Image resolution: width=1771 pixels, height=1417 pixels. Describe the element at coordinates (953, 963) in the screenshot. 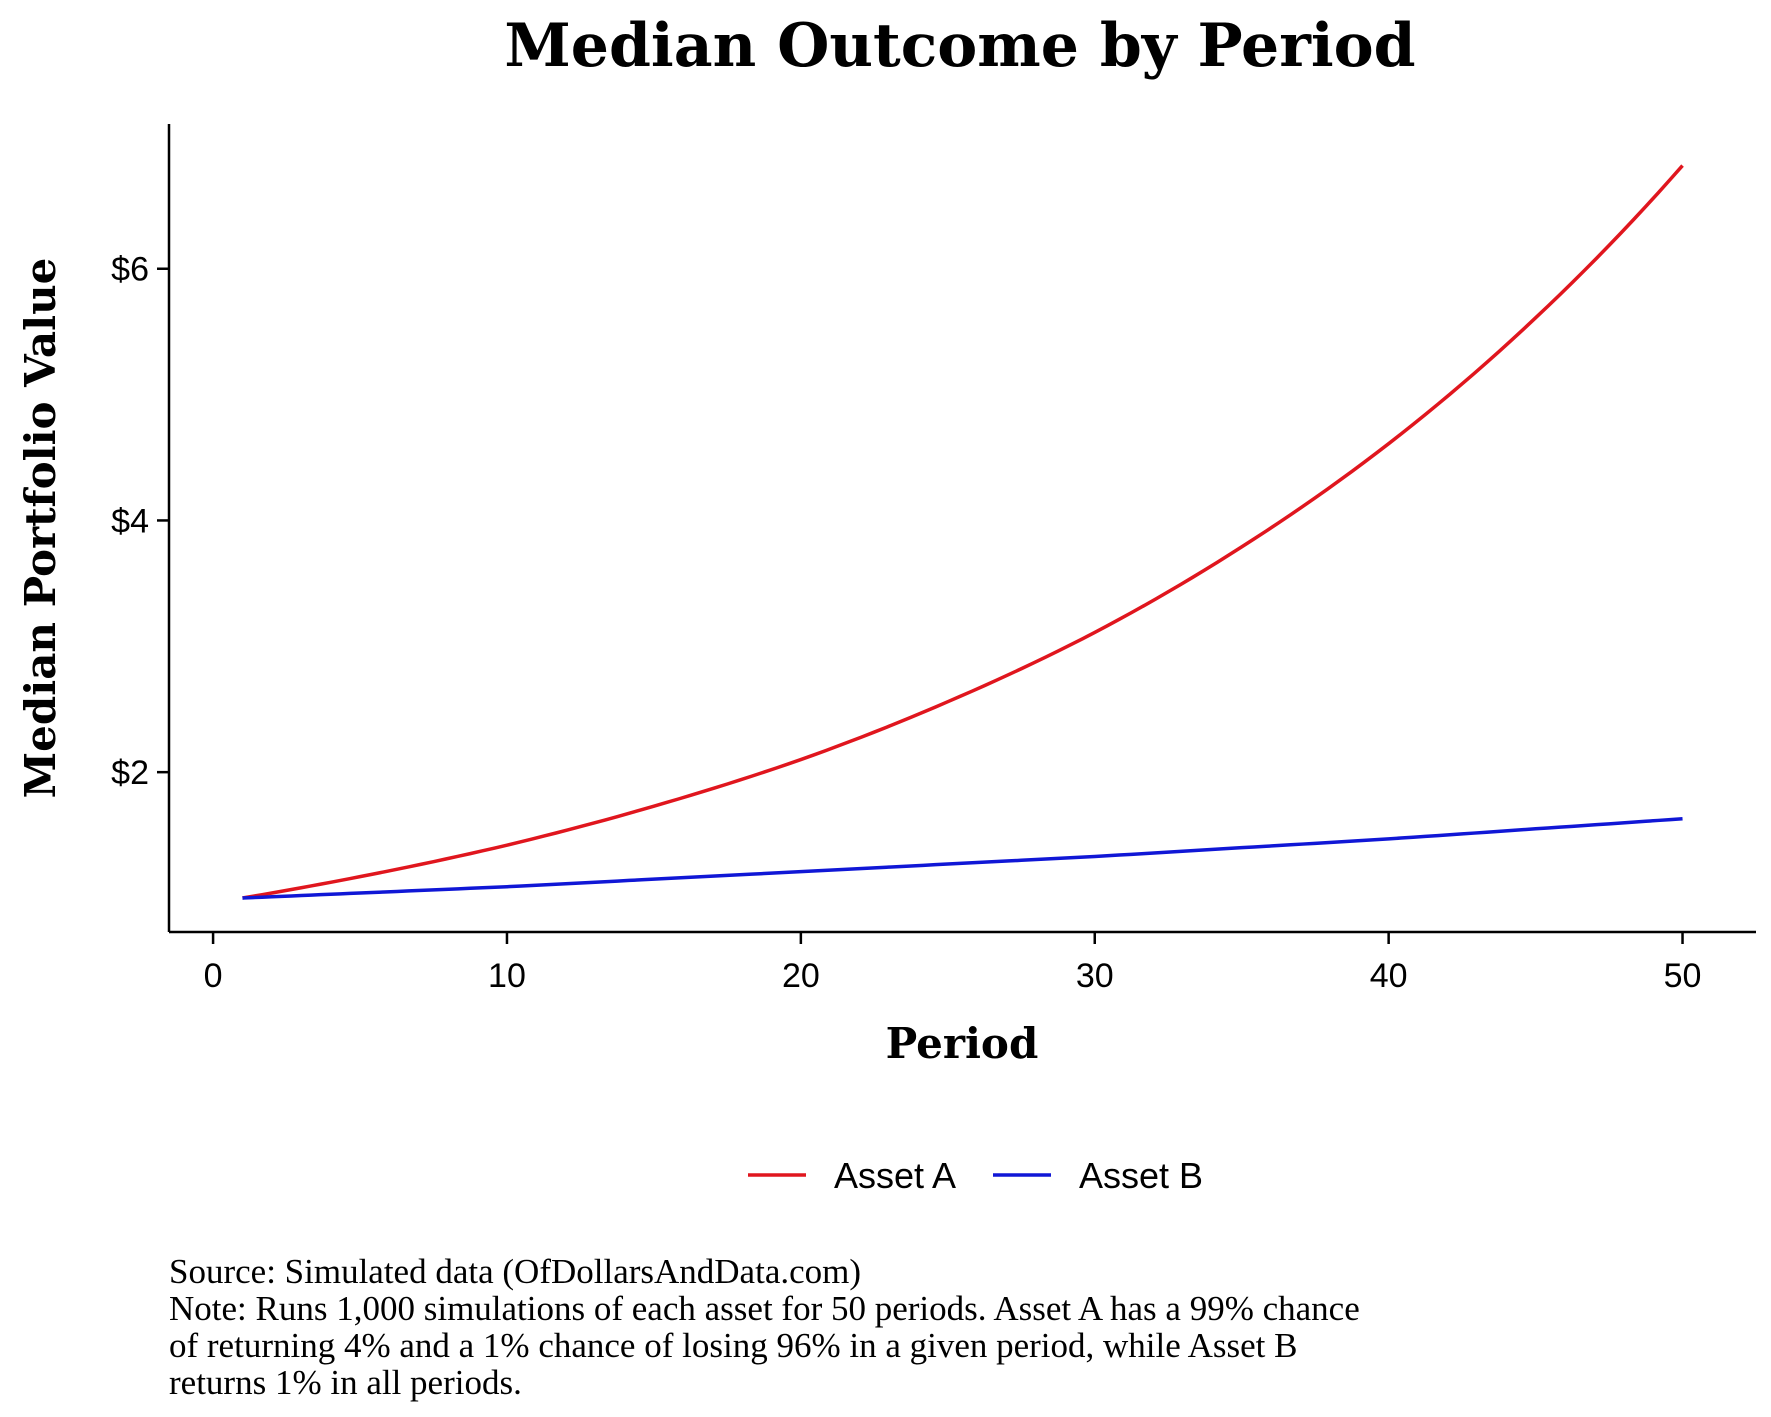

I see `x-axis-ticks: 0 10 20 30 40 50` at that location.